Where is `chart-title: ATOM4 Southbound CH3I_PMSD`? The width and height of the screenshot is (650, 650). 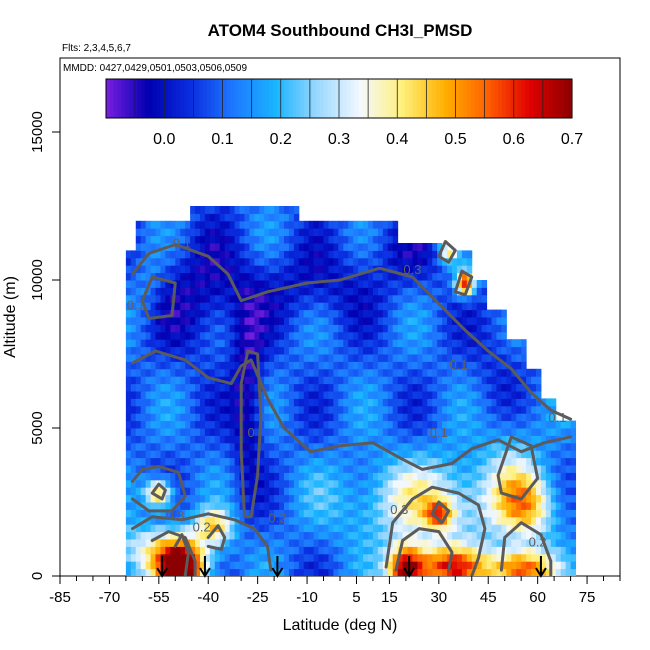 chart-title: ATOM4 Southbound CH3I_PMSD is located at coordinates (340, 30).